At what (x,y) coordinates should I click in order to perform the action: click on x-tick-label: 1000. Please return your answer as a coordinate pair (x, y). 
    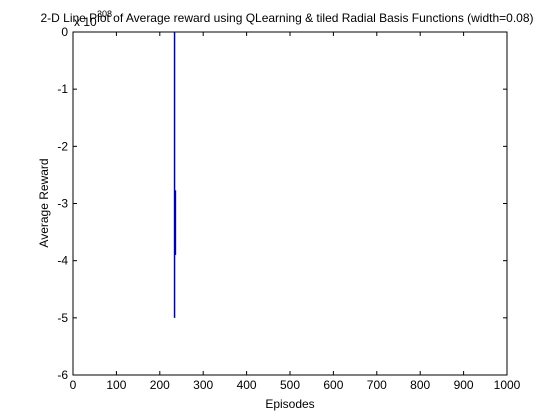
    Looking at the image, I should click on (507, 385).